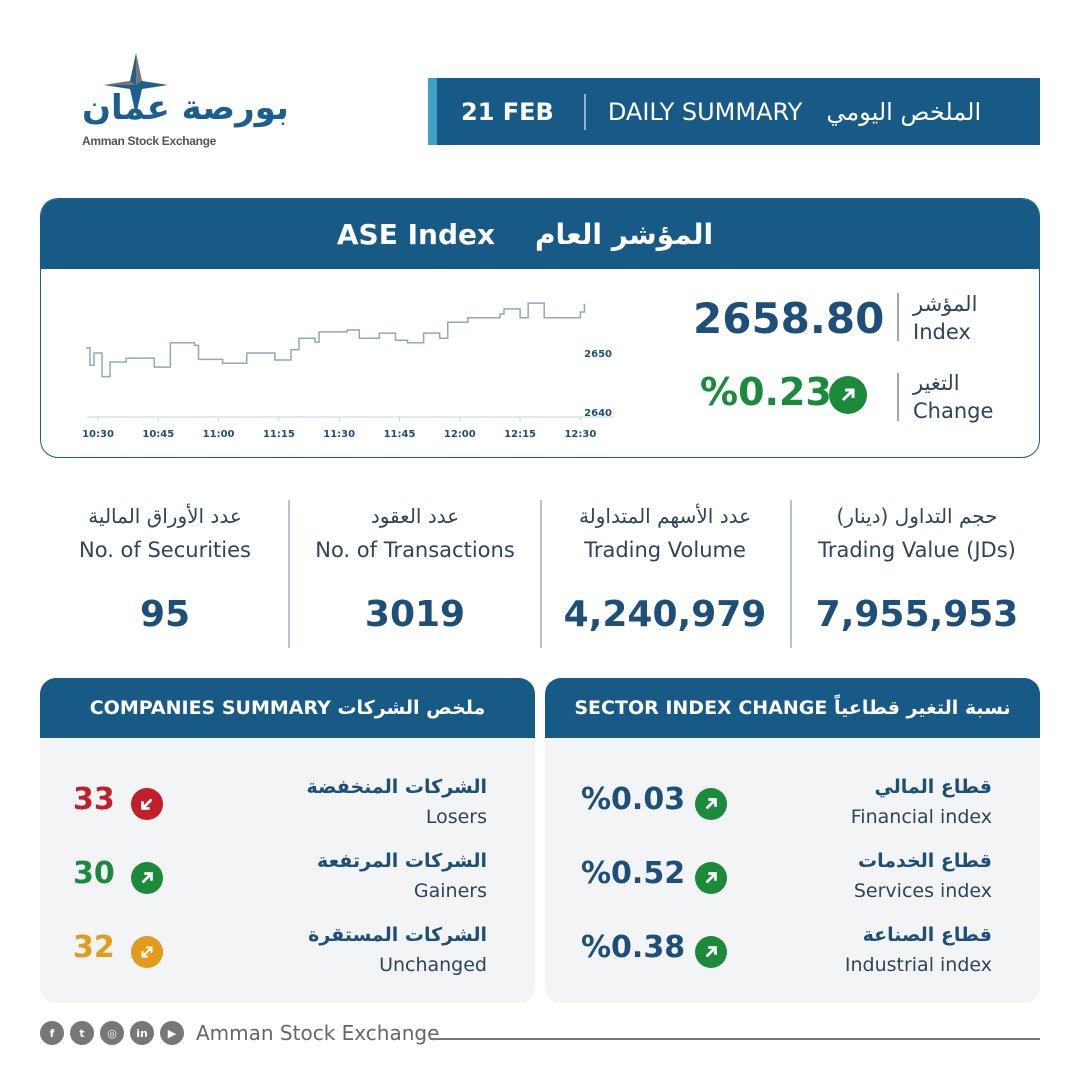 The width and height of the screenshot is (1080, 1080). I want to click on y-tick-label: 2640, so click(598, 413).